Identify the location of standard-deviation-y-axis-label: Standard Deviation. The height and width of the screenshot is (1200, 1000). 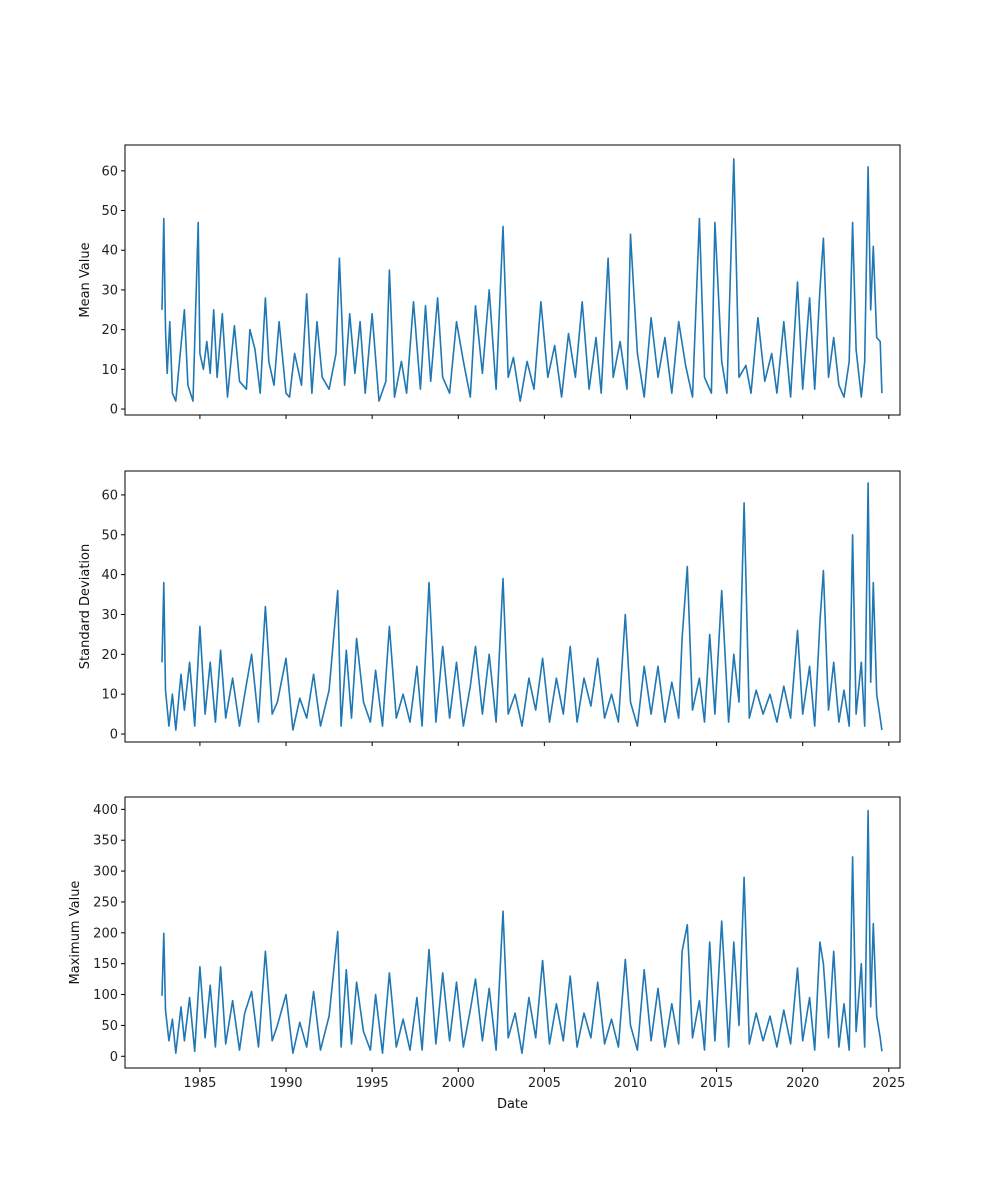
(85, 606).